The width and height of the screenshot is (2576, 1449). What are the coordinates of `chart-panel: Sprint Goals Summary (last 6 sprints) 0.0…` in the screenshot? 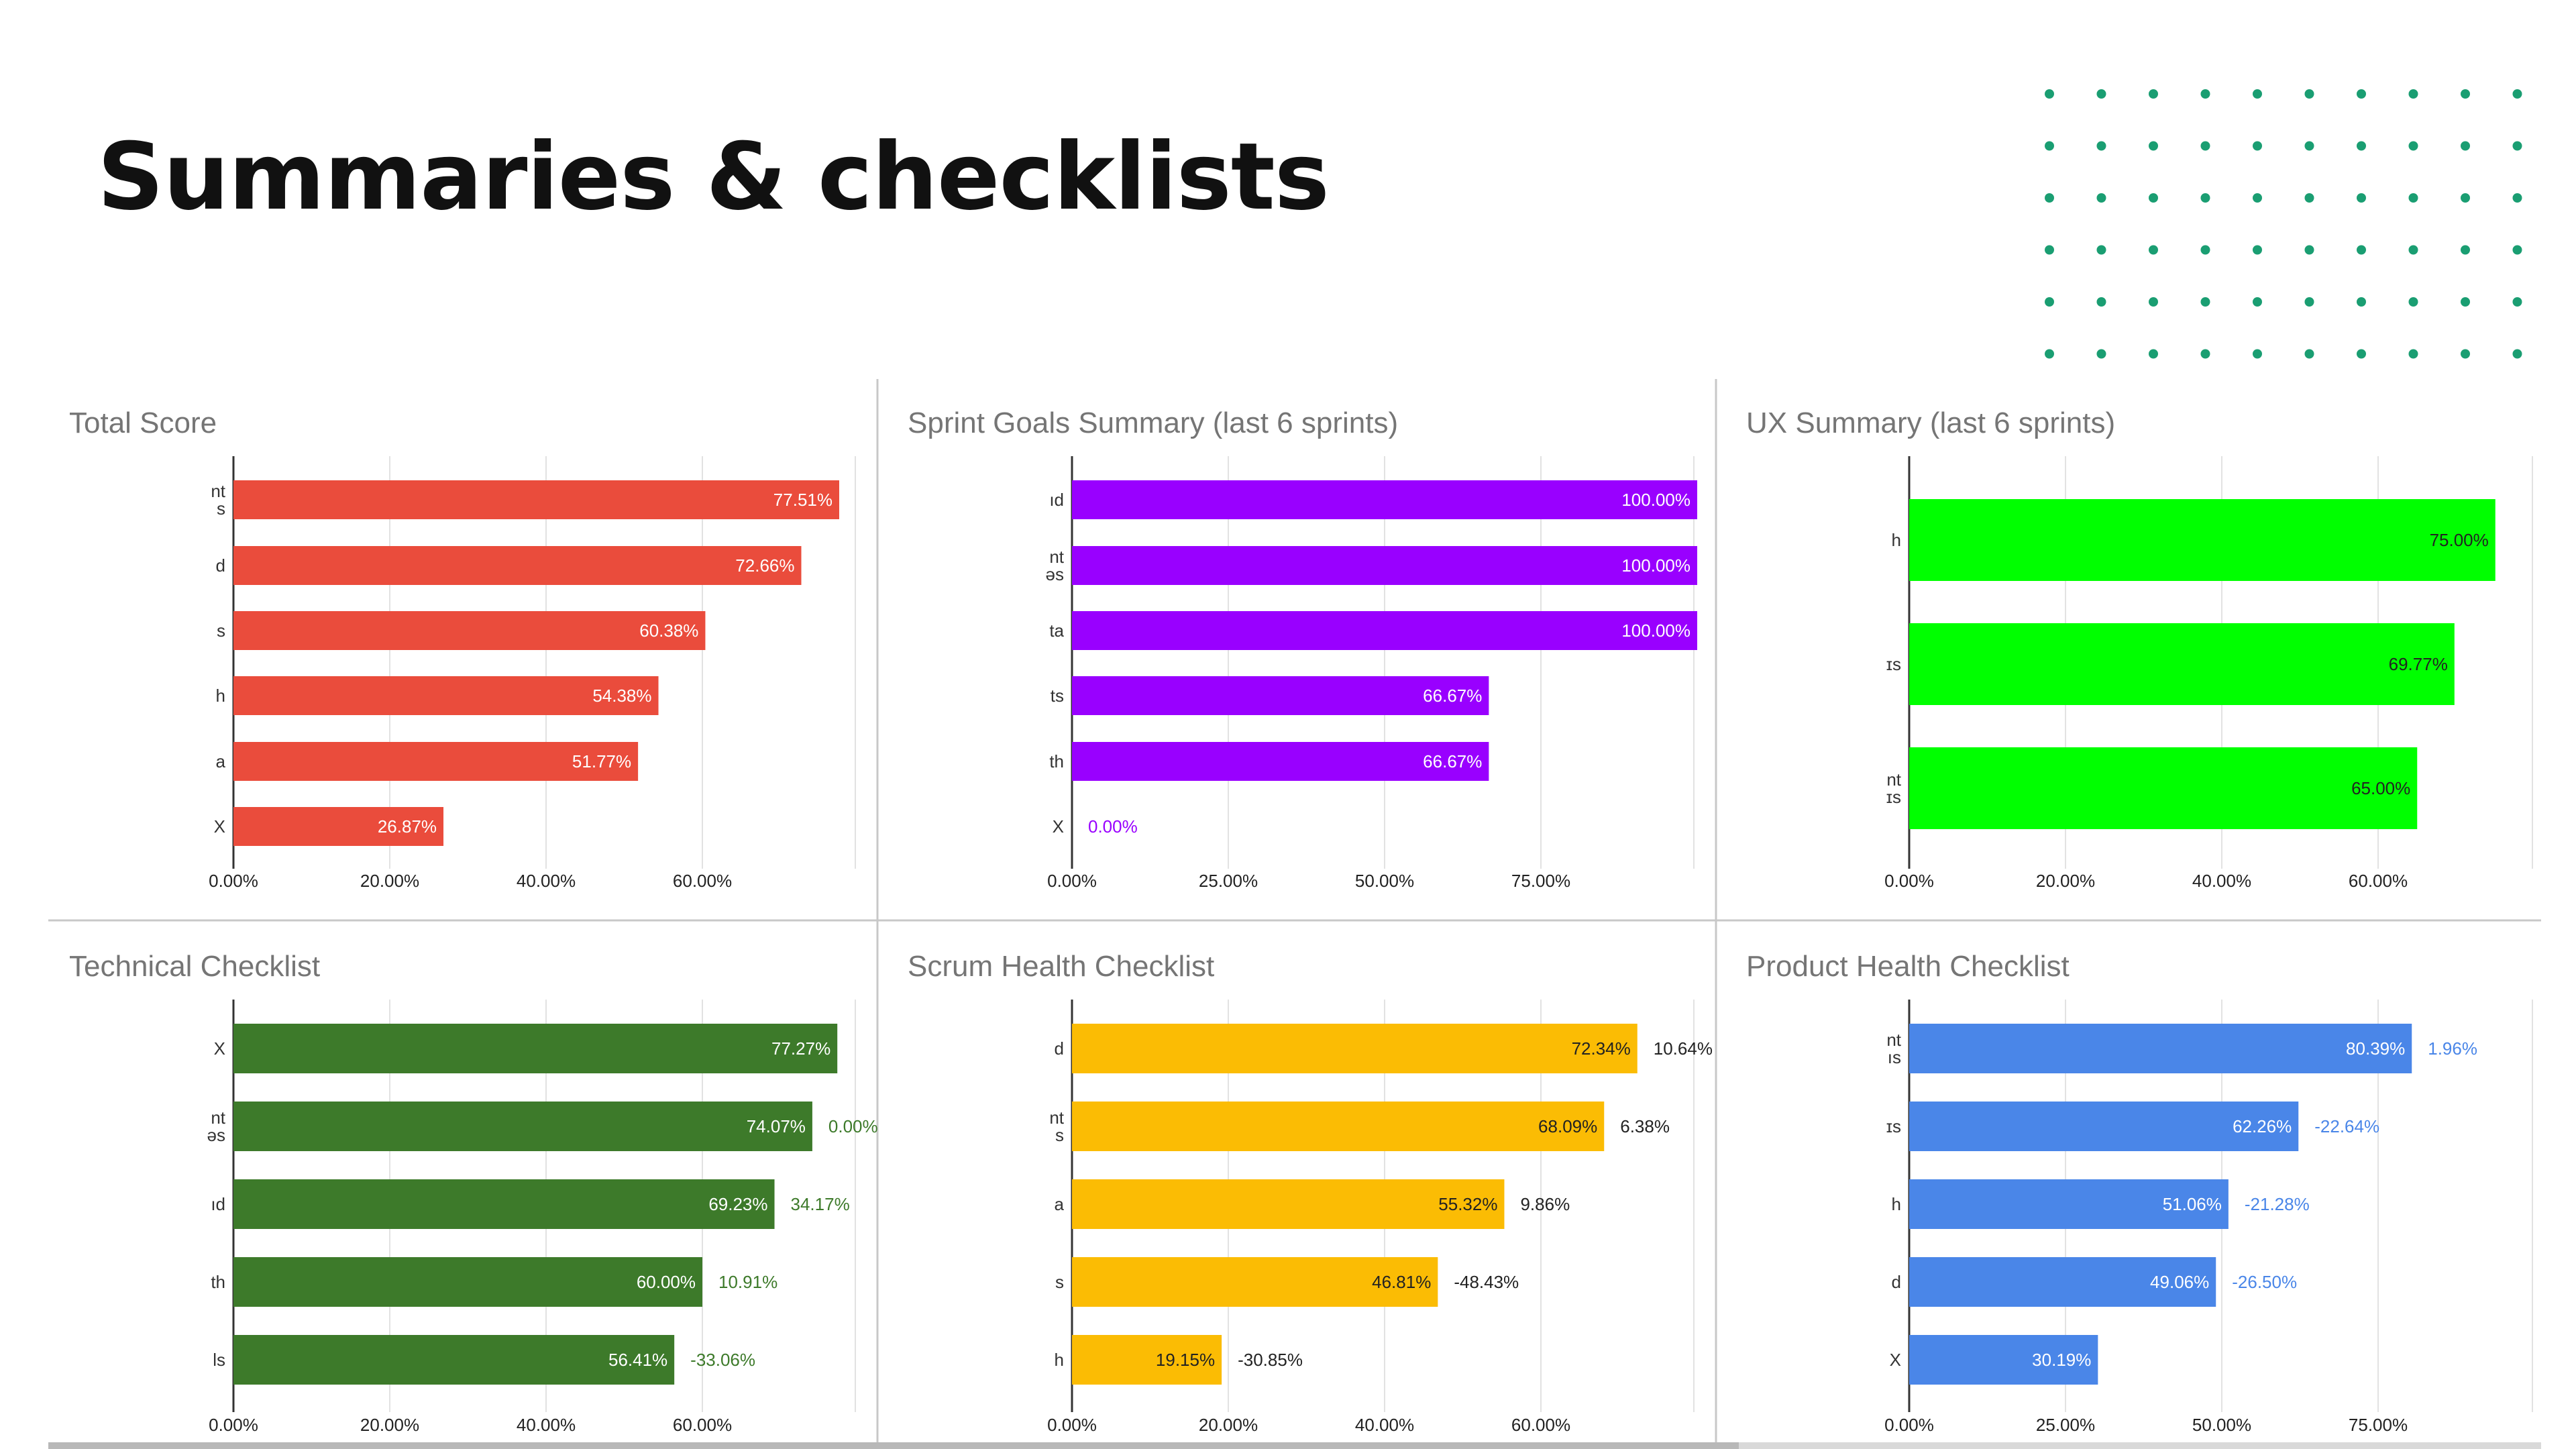 It's located at (1302, 649).